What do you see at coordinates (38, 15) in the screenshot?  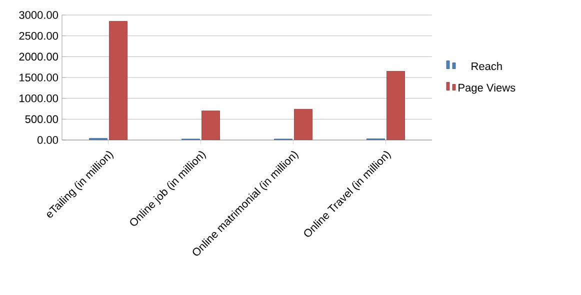 I see `y-tick-label: 3000.00` at bounding box center [38, 15].